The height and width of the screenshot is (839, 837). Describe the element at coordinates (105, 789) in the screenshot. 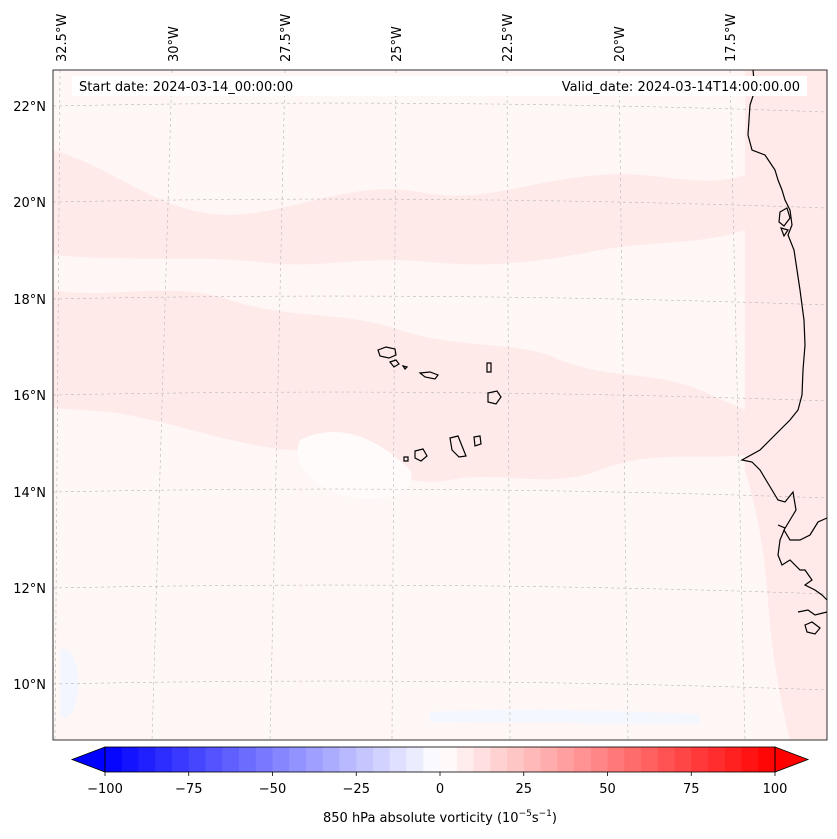

I see `colorbar-tick-label: −100` at that location.